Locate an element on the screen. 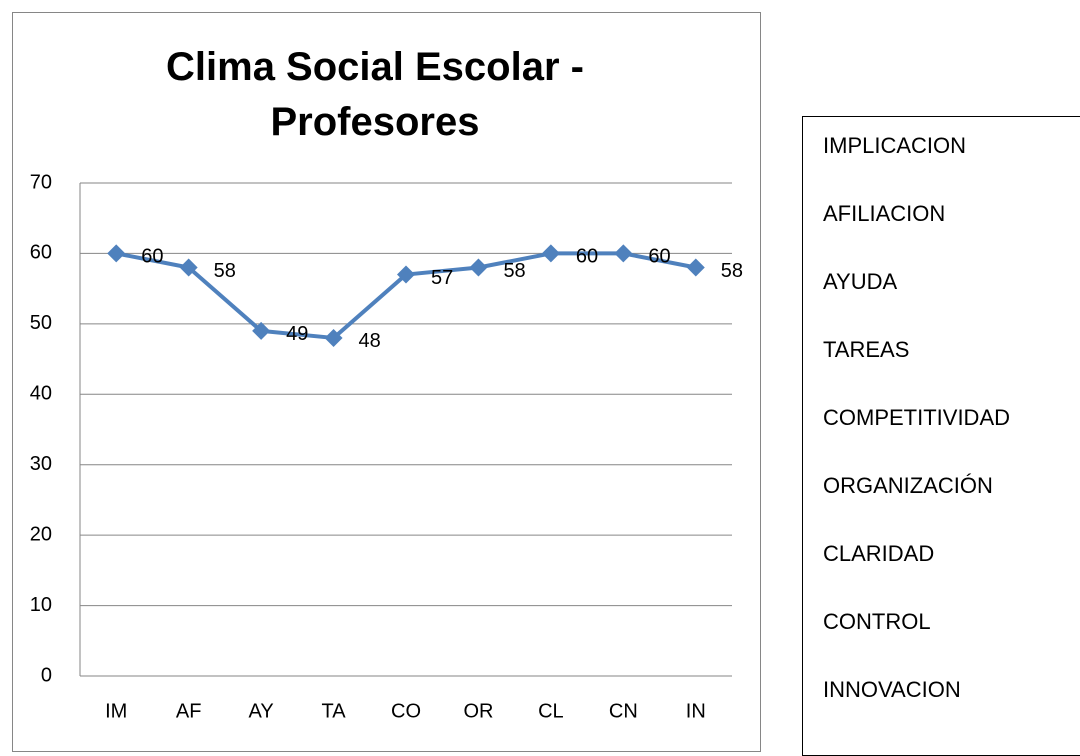  data-label: 48 is located at coordinates (370, 341).